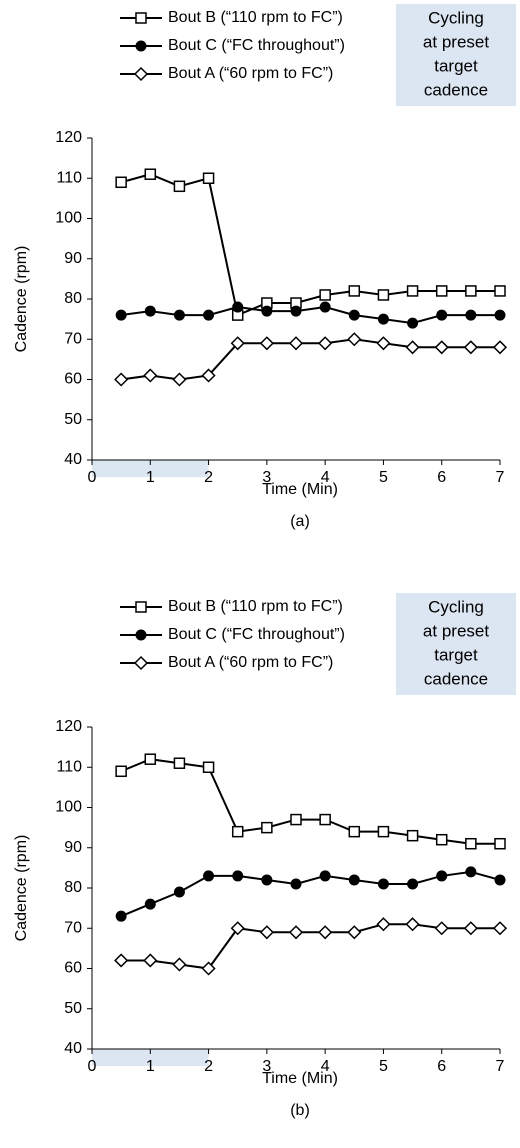 Image resolution: width=520 pixels, height=1148 pixels. I want to click on annotation-text: at preset, so click(456, 41).